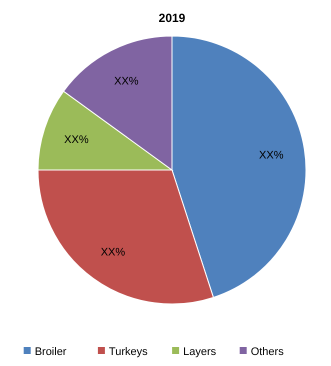  Describe the element at coordinates (200, 352) in the screenshot. I see `legend-label: Layers` at that location.